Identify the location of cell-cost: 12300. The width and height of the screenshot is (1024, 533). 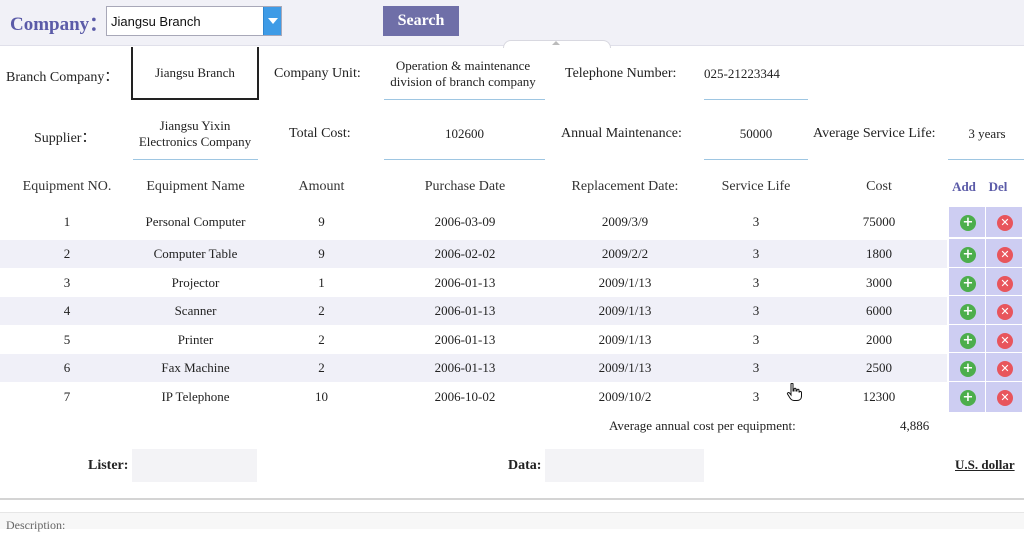
(879, 396).